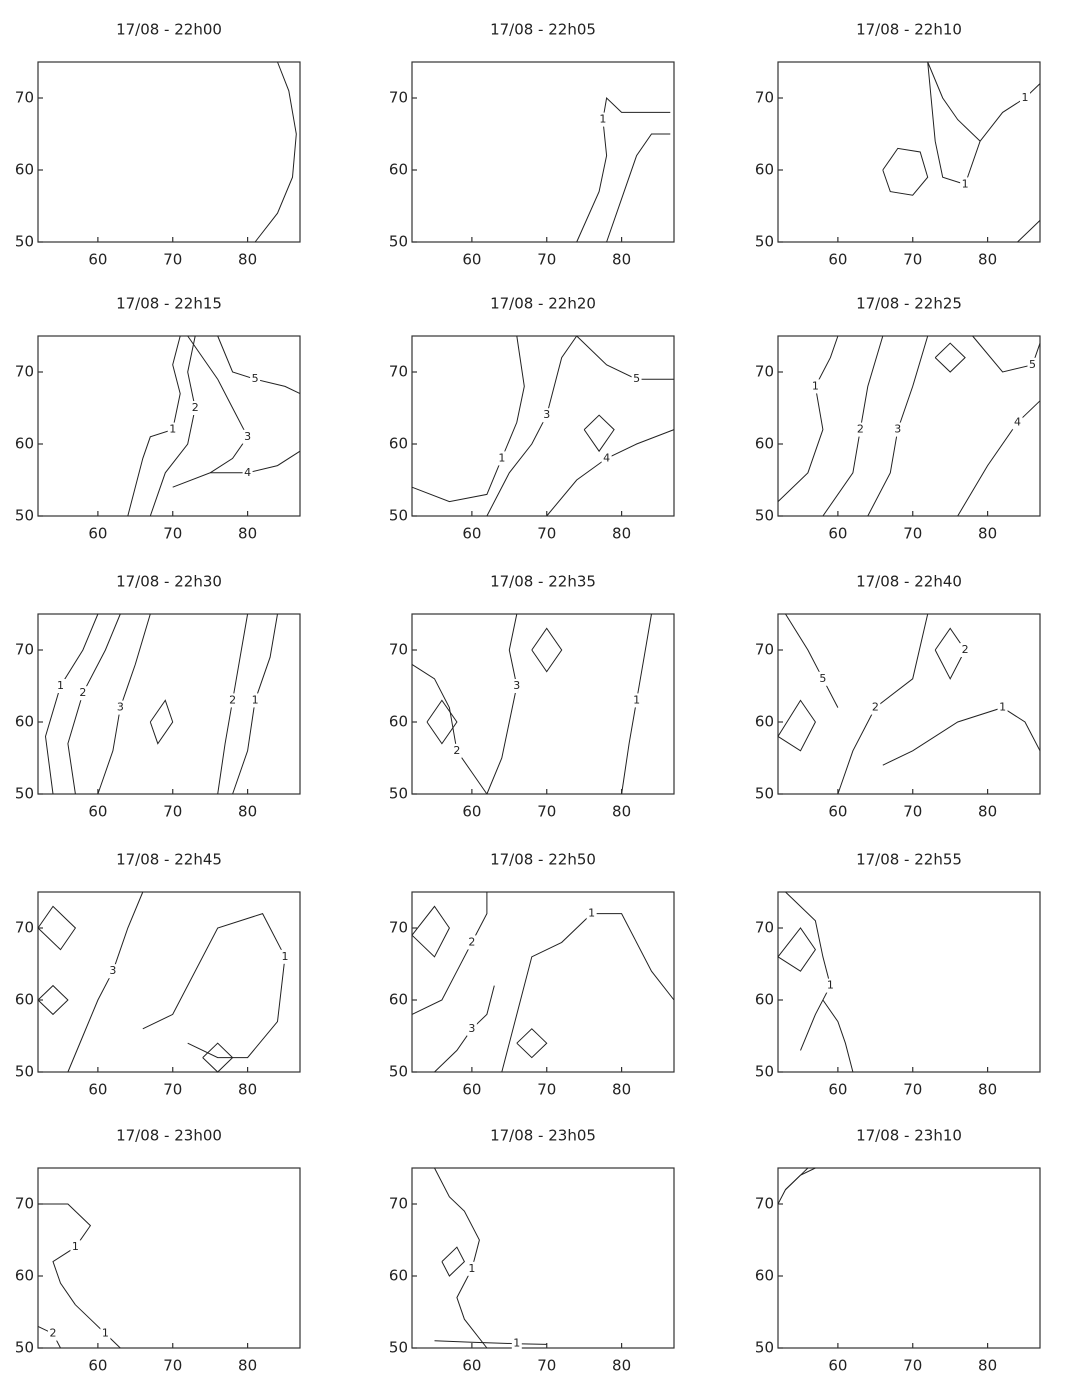 Image resolution: width=1065 pixels, height=1387 pixels. I want to click on panel-title: 17/08 - 22h25, so click(909, 304).